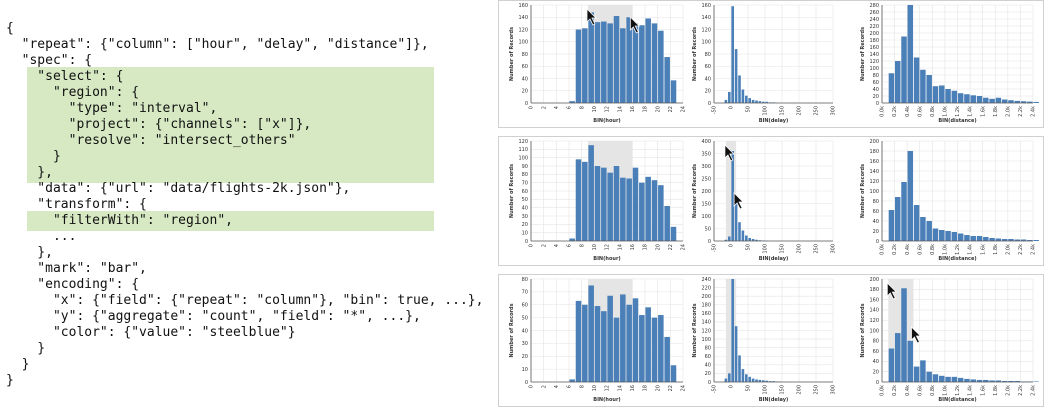  Describe the element at coordinates (525, 344) in the screenshot. I see `y-tick-label: 30` at that location.